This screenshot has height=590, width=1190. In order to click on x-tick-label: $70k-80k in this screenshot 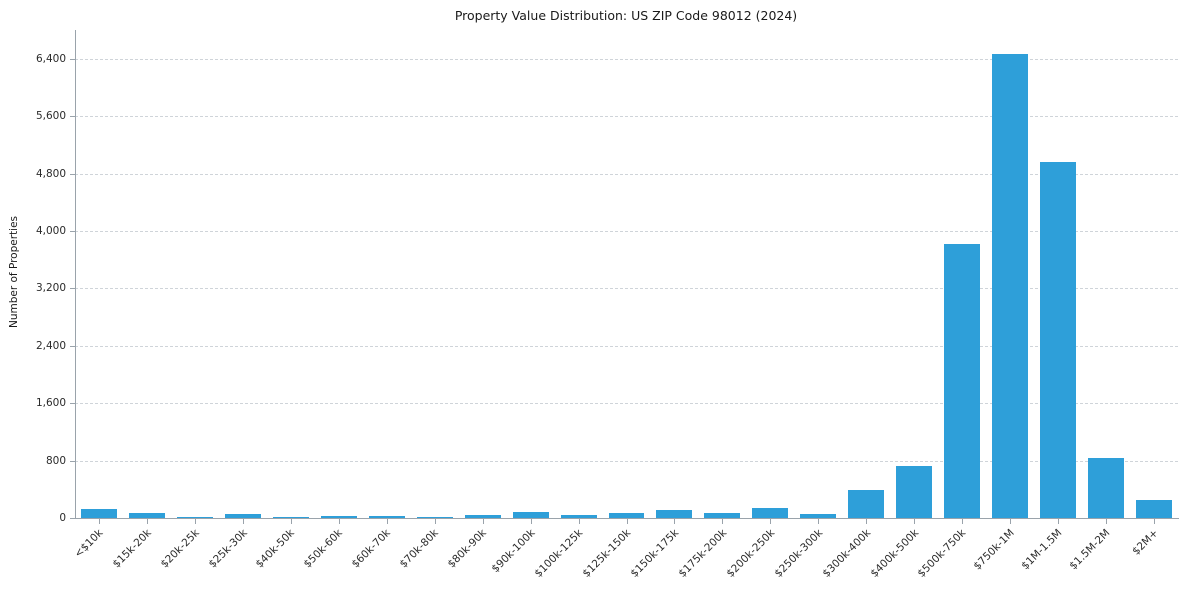, I will do `click(419, 549)`.